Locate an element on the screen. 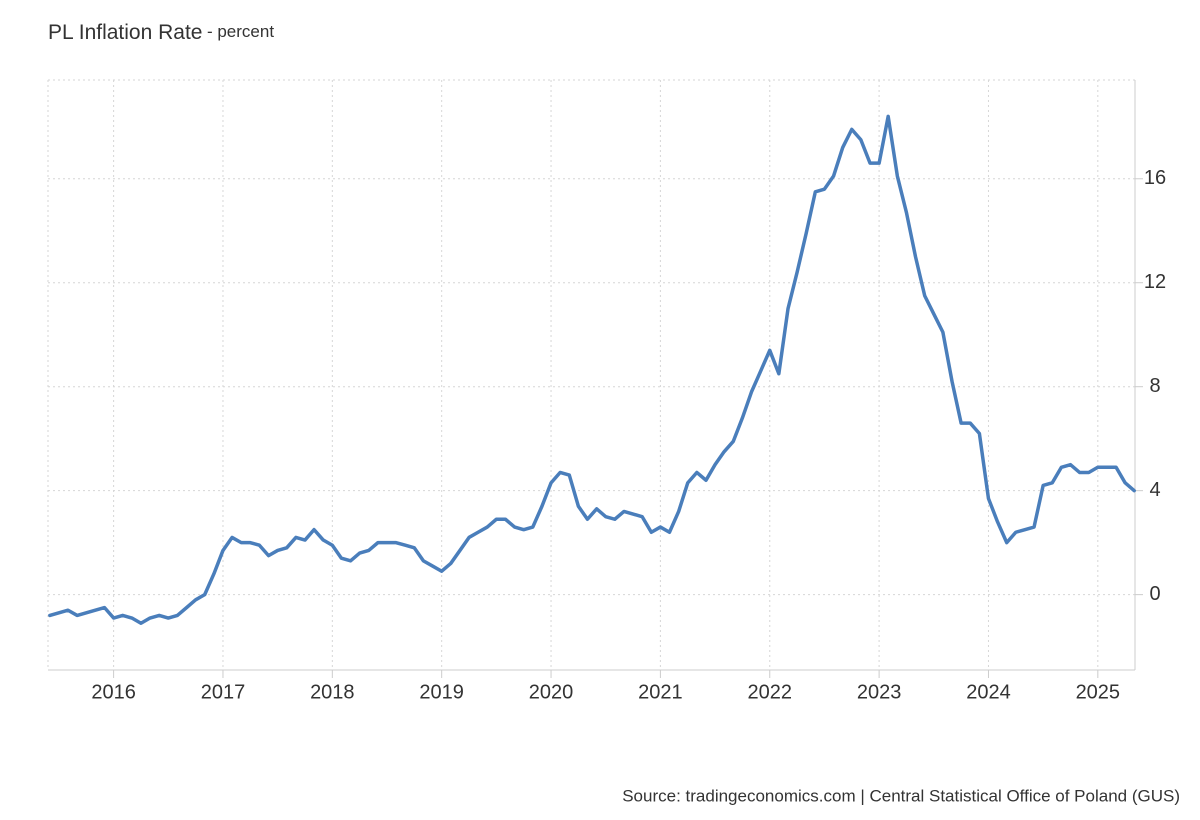 This screenshot has width=1200, height=820. x-tick-label: 2021 is located at coordinates (660, 692).